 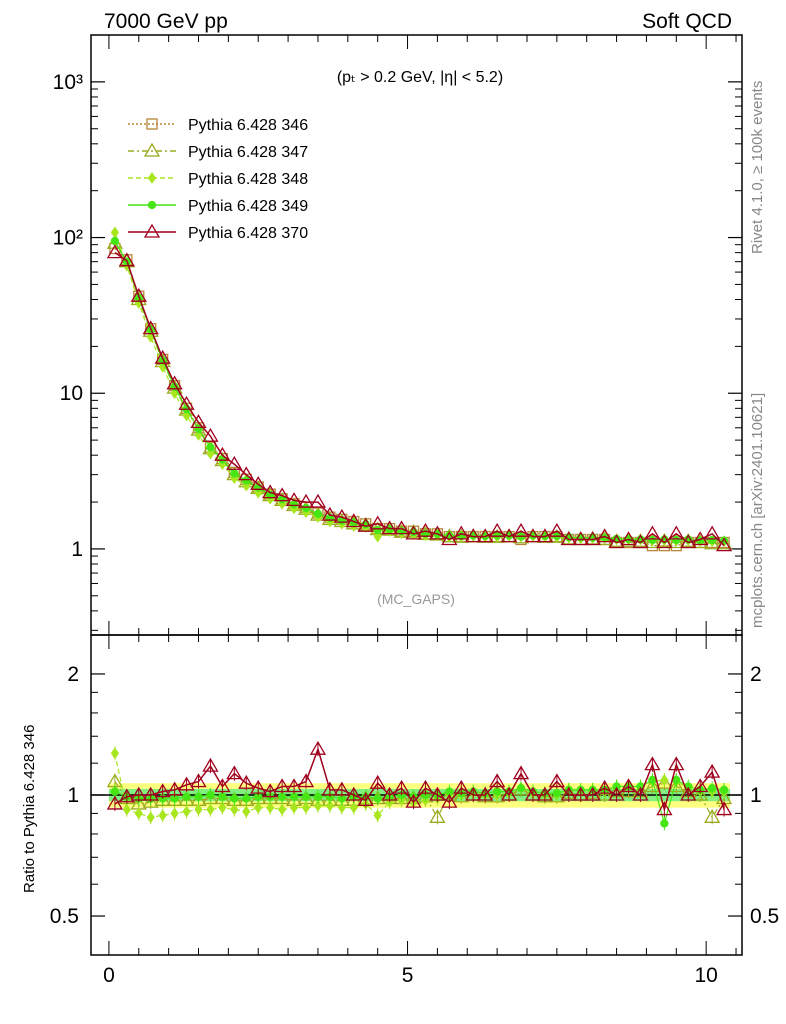 I want to click on x-tick-label: 0, so click(x=109, y=975).